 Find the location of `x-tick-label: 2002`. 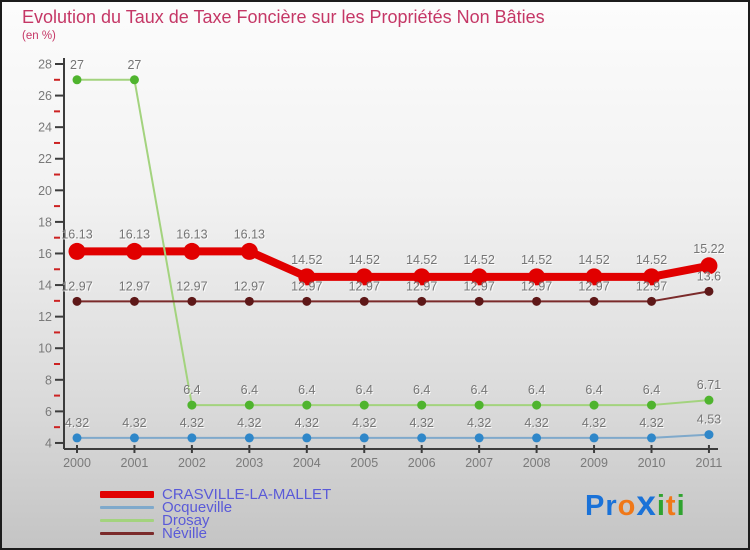

x-tick-label: 2002 is located at coordinates (192, 463).